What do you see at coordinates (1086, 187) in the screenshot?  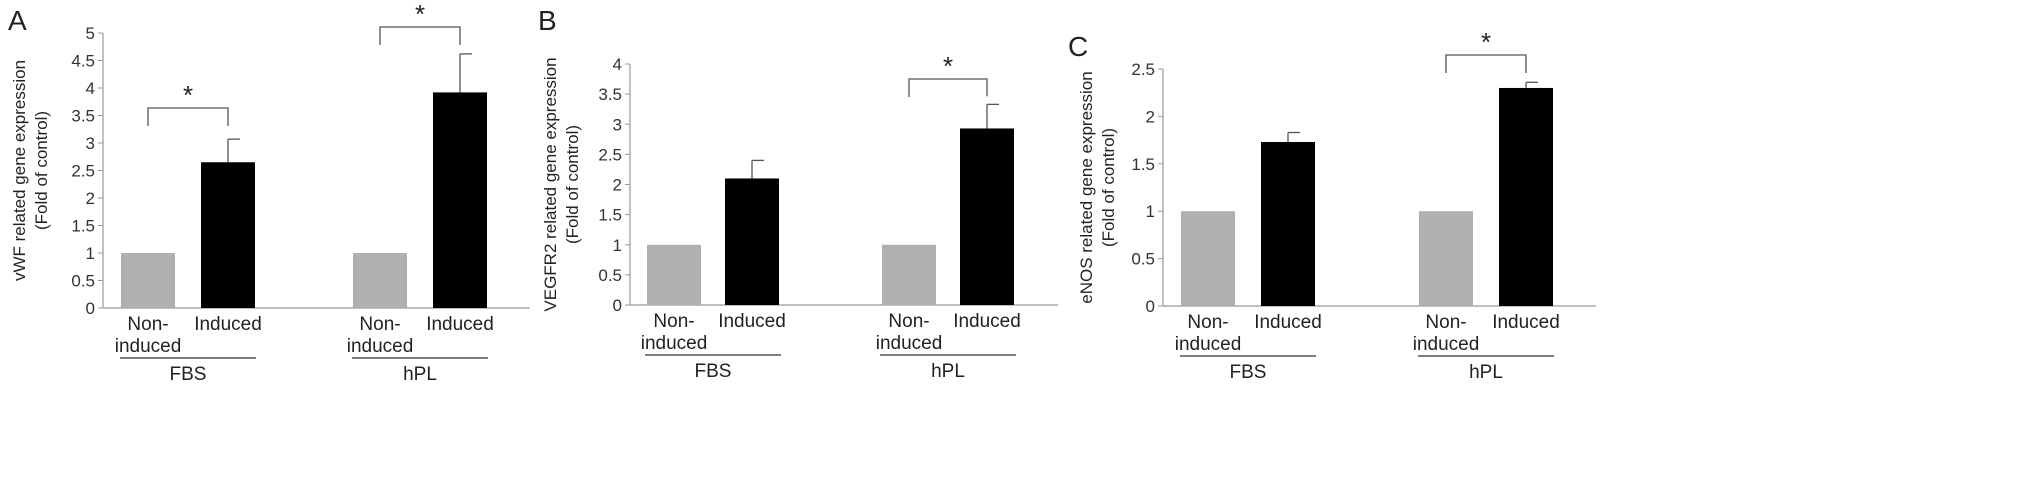 I see `y-axis-label: eNOS related gene expression` at bounding box center [1086, 187].